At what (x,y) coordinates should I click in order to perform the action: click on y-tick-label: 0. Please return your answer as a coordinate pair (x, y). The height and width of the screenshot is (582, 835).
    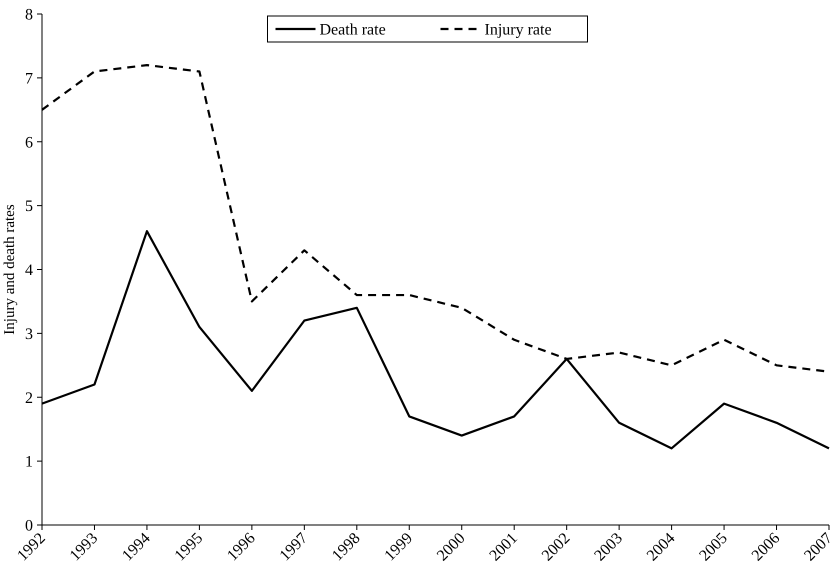
    Looking at the image, I should click on (29, 526).